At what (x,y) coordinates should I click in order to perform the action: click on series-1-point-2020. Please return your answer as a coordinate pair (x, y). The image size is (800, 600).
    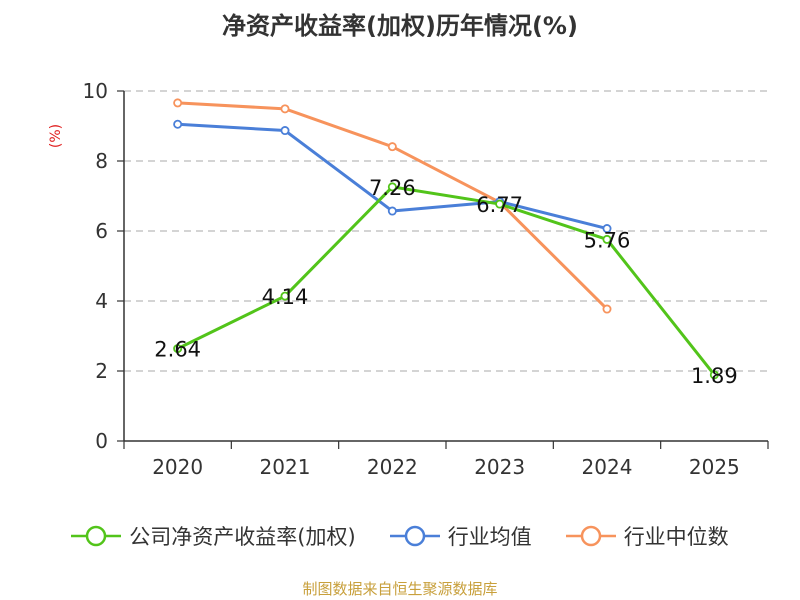
    Looking at the image, I should click on (178, 124).